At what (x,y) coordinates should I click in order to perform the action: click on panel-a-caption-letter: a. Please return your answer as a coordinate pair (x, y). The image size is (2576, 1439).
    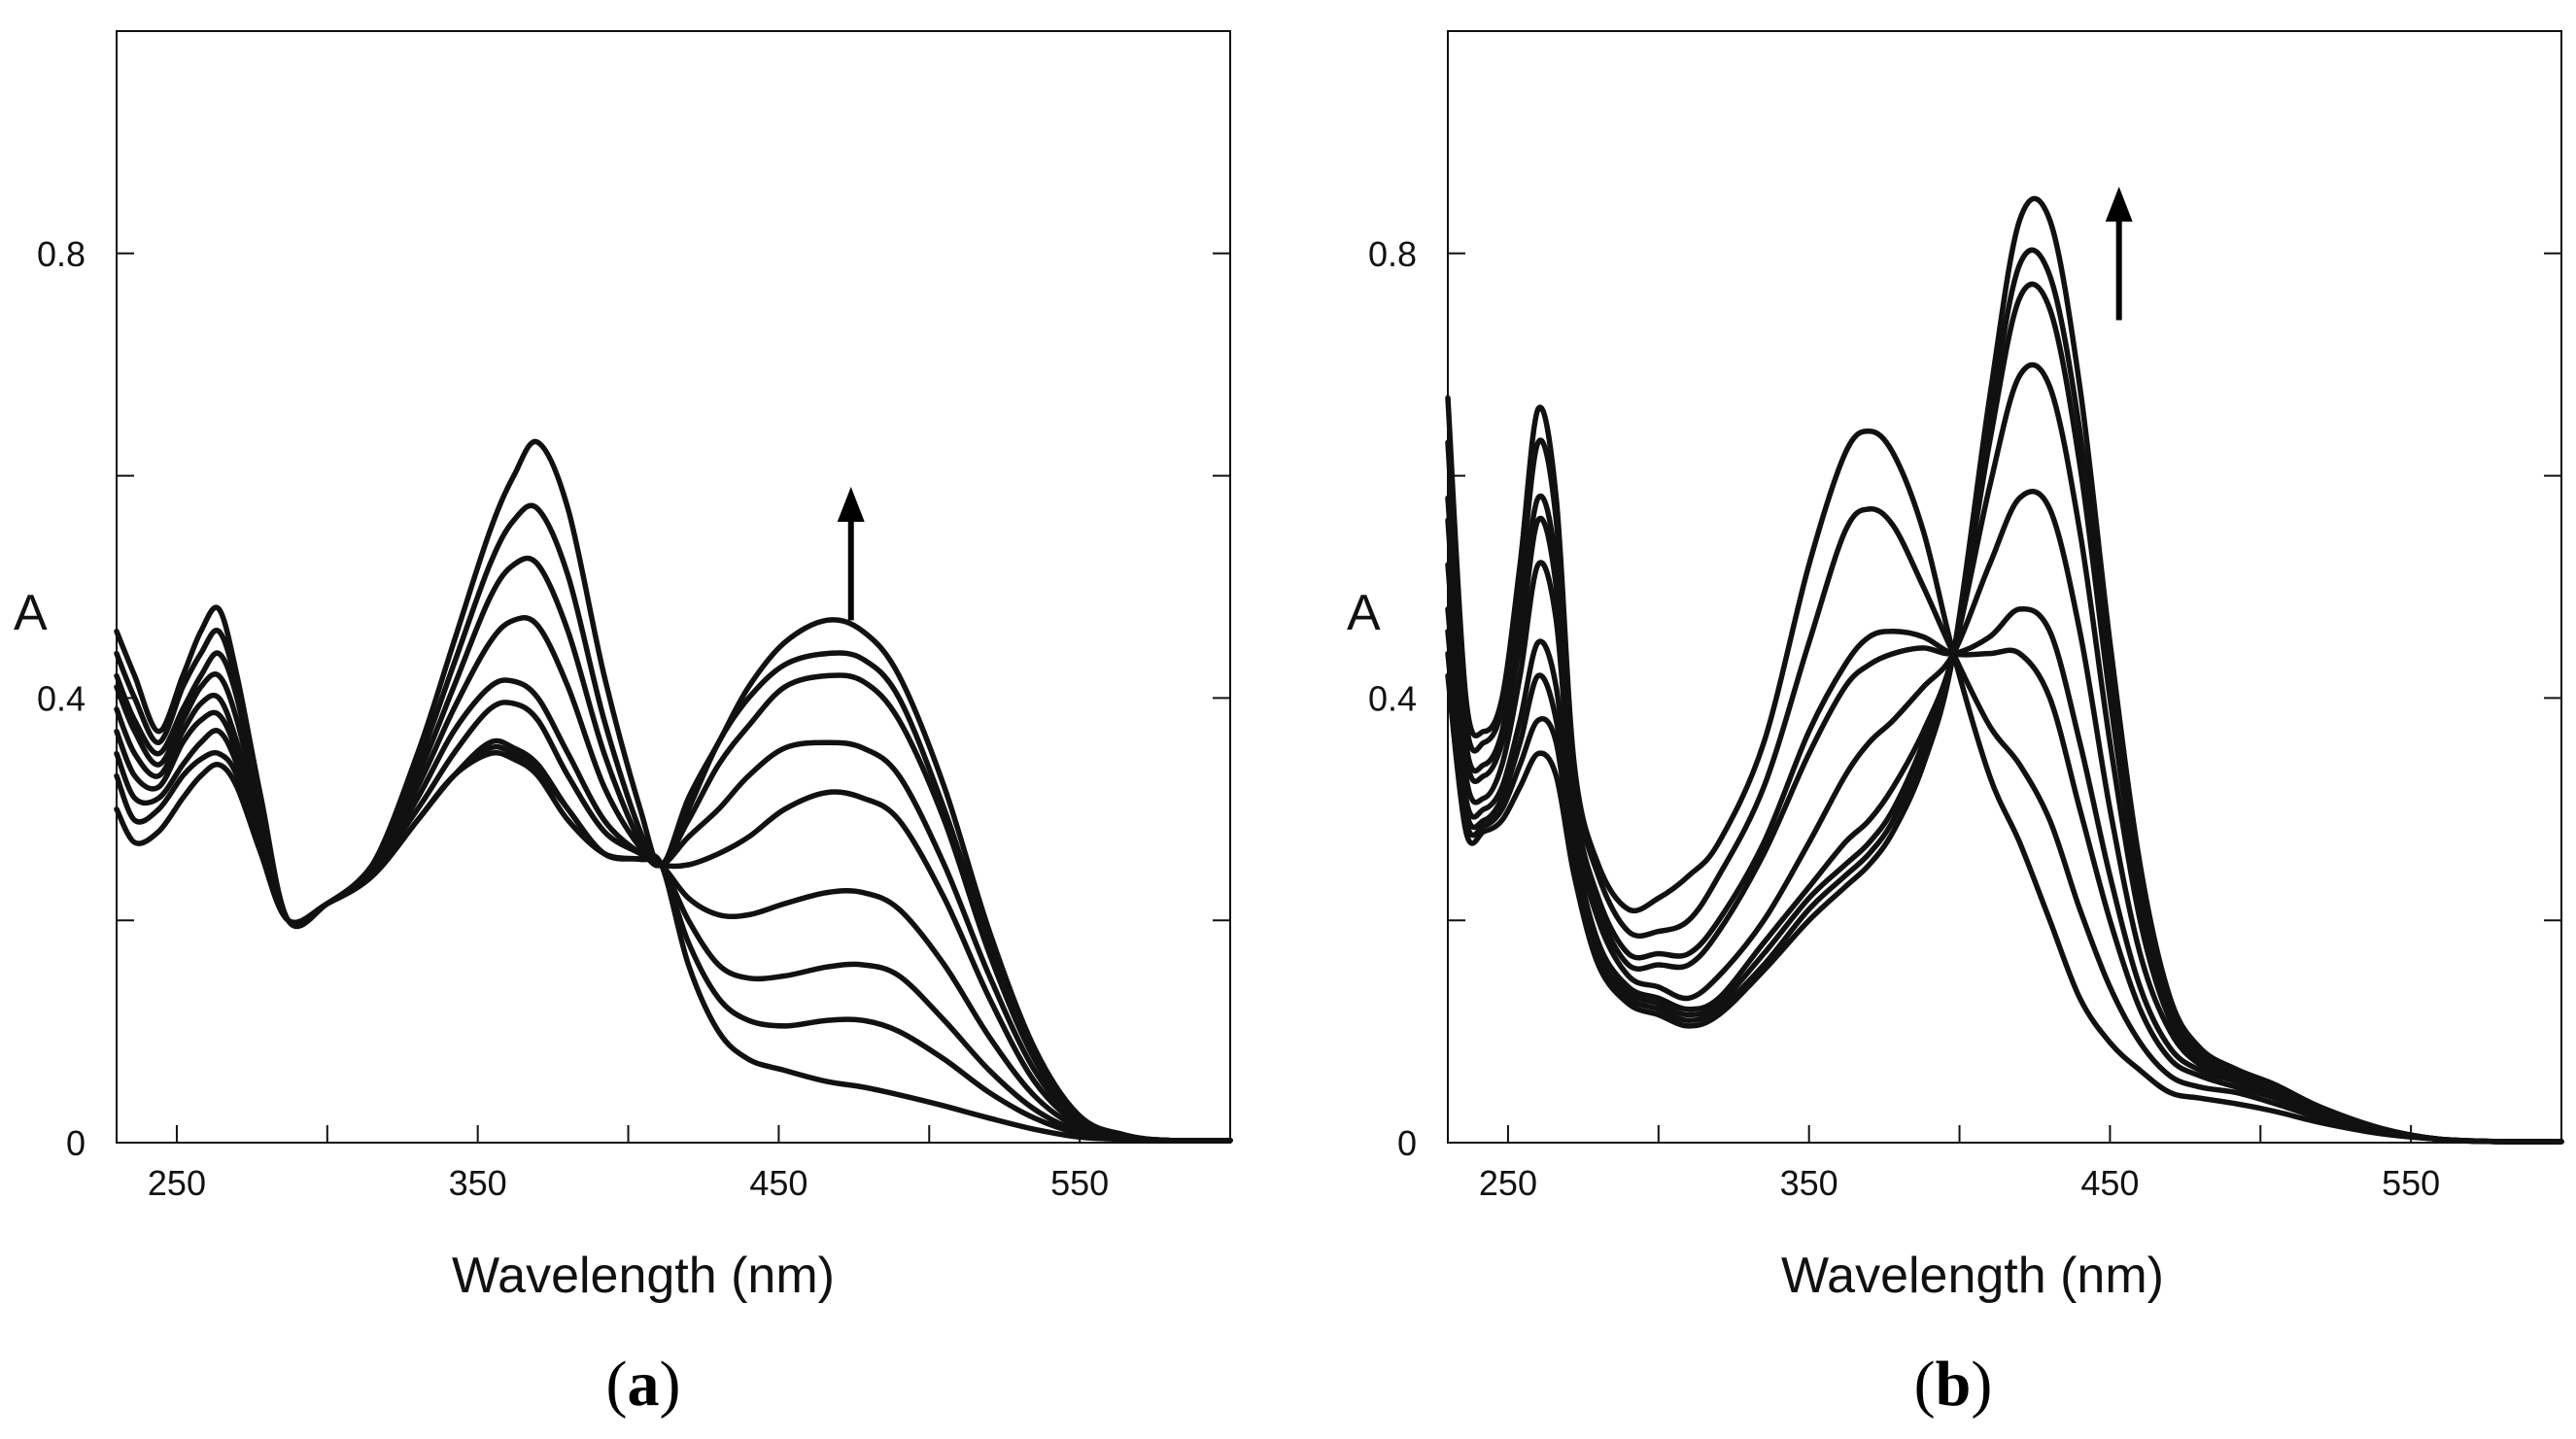
    Looking at the image, I should click on (644, 1384).